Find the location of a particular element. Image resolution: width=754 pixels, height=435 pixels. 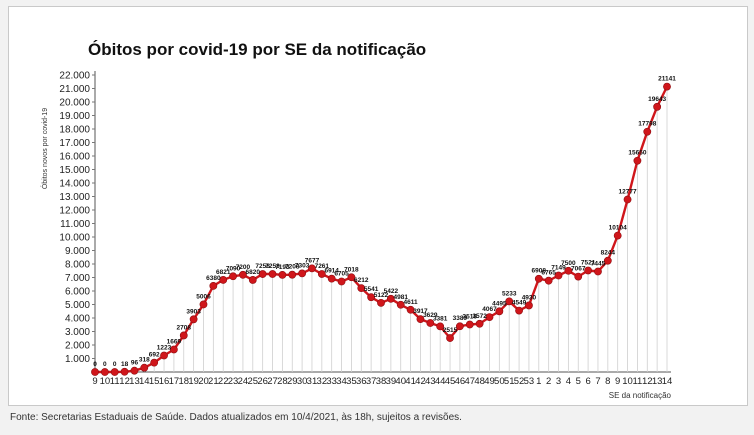

data-label: 2515 is located at coordinates (450, 330).